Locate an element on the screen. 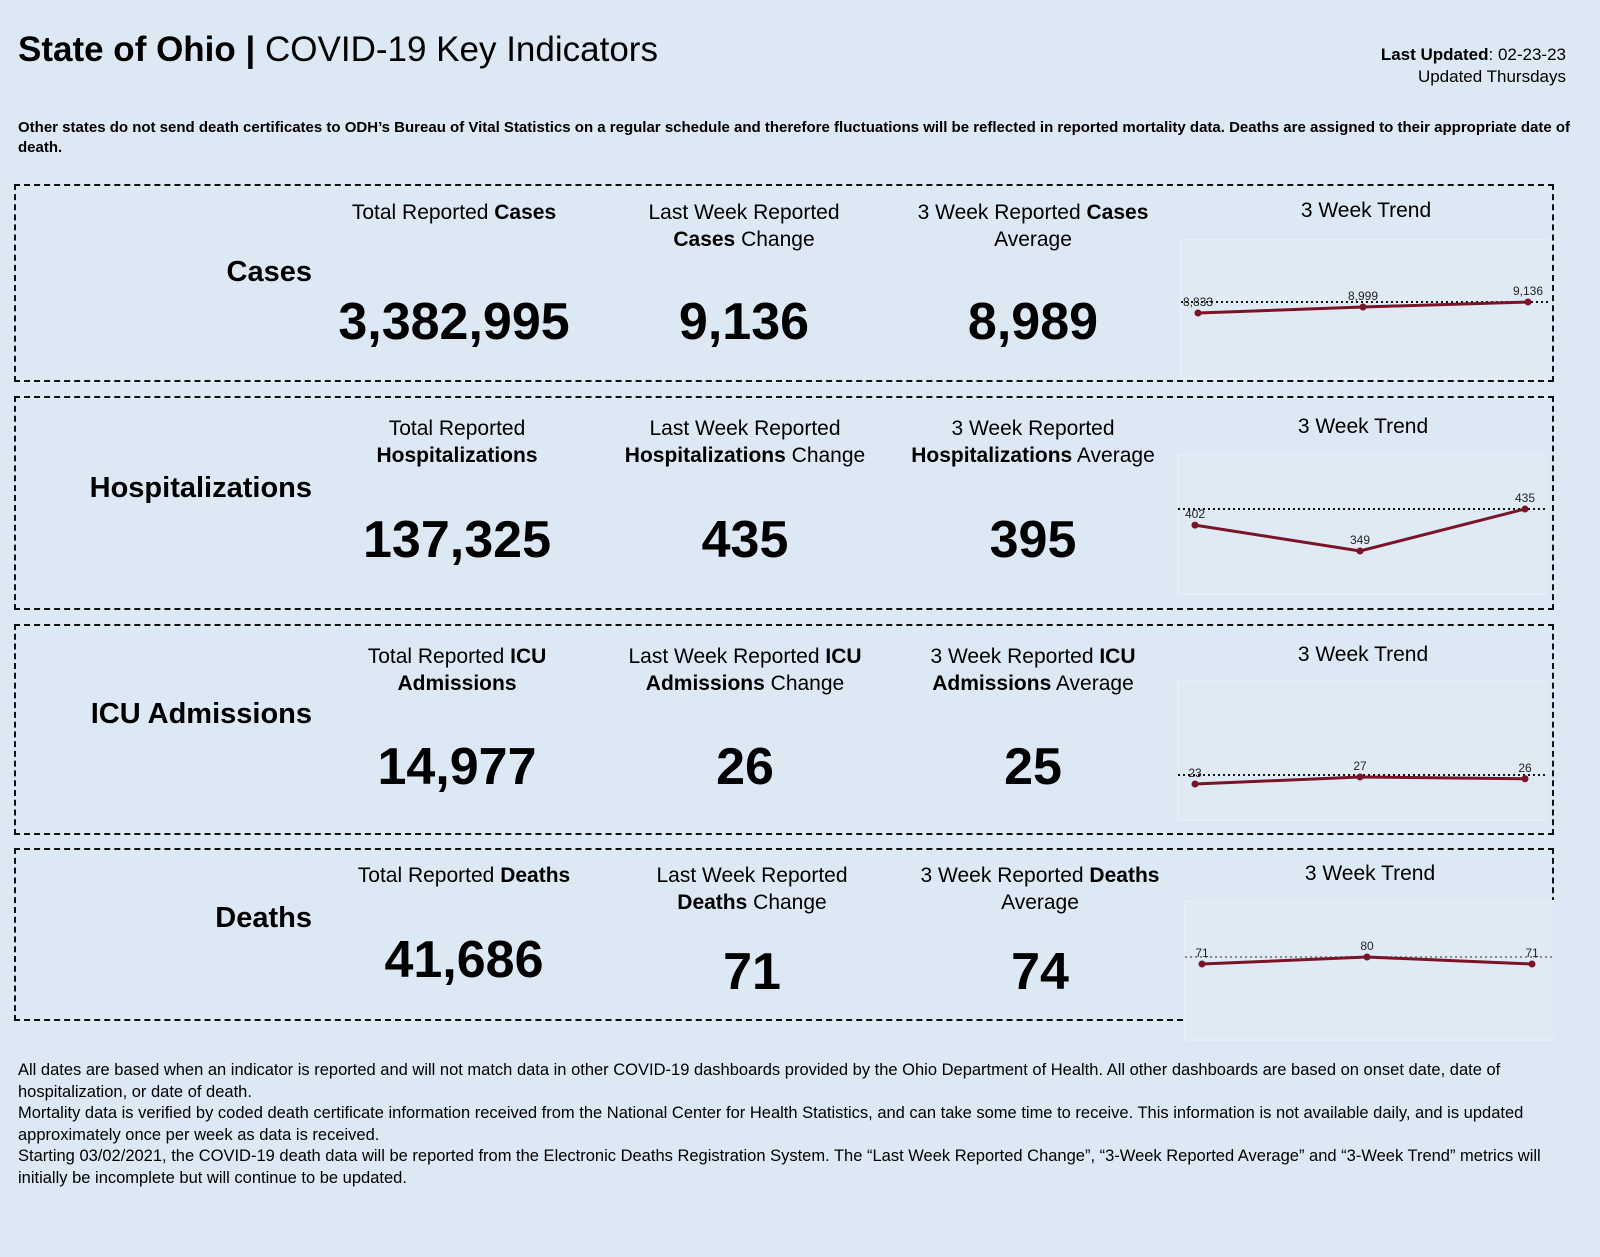 Image resolution: width=1600 pixels, height=1257 pixels. trend-chart: 71 80 71 is located at coordinates (1369, 970).